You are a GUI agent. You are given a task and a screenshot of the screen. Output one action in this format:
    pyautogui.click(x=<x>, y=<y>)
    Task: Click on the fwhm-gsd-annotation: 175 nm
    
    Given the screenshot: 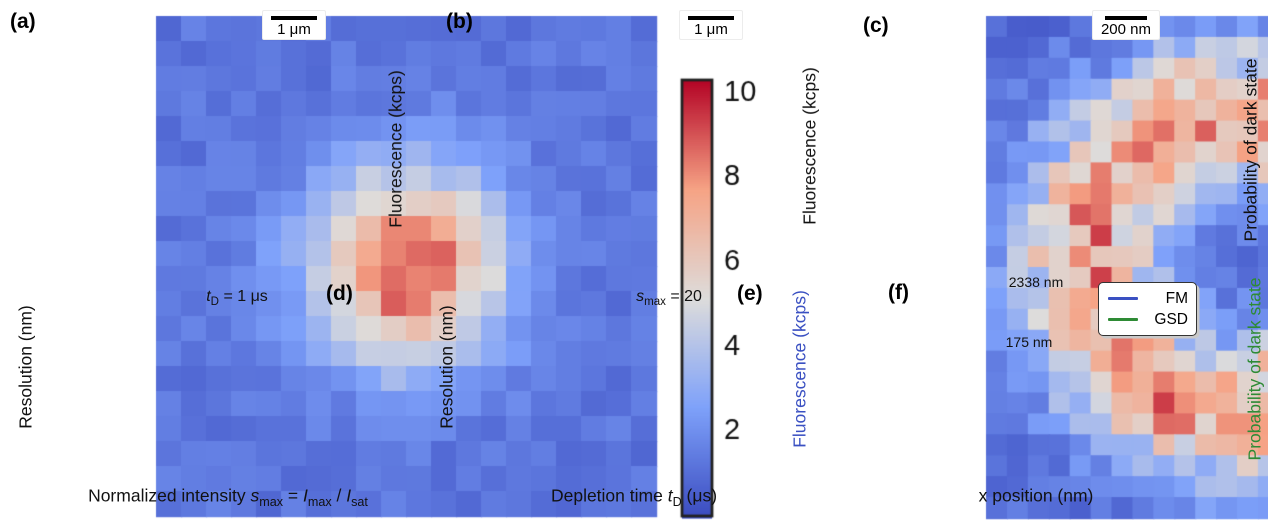 What is the action you would take?
    pyautogui.click(x=1029, y=342)
    